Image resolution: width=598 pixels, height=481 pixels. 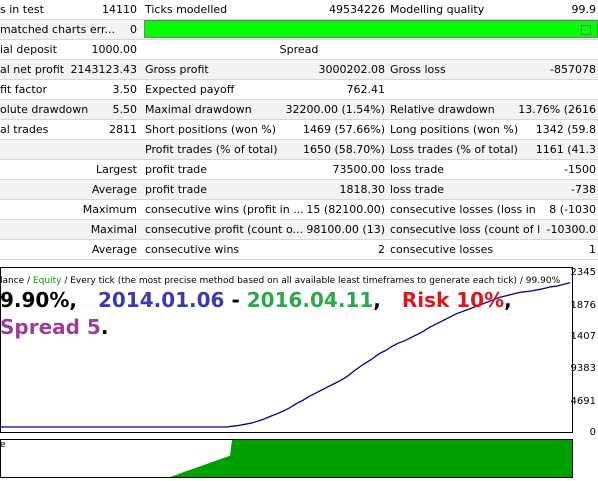 I want to click on row-label-3: Gross loss, so click(x=418, y=69).